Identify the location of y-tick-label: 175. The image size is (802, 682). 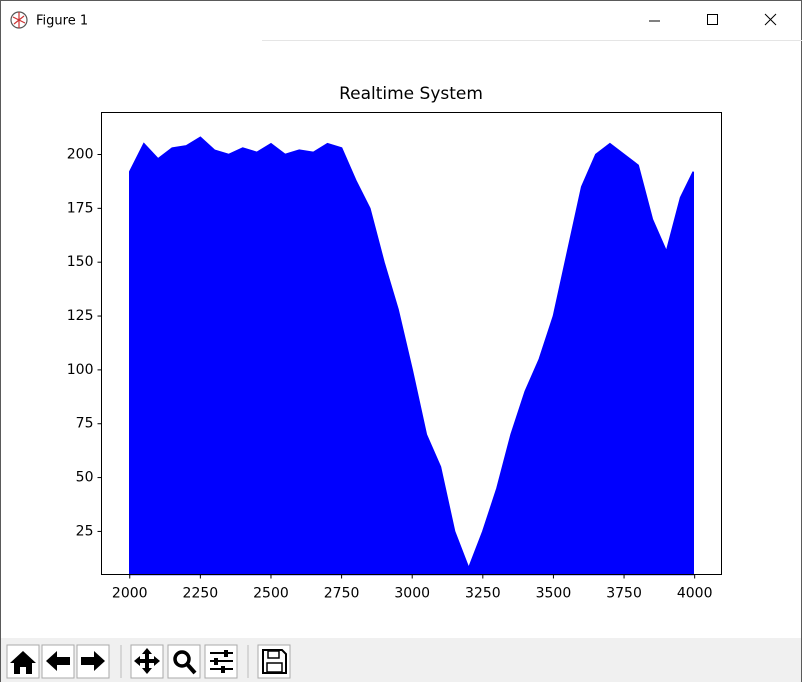
(80, 208).